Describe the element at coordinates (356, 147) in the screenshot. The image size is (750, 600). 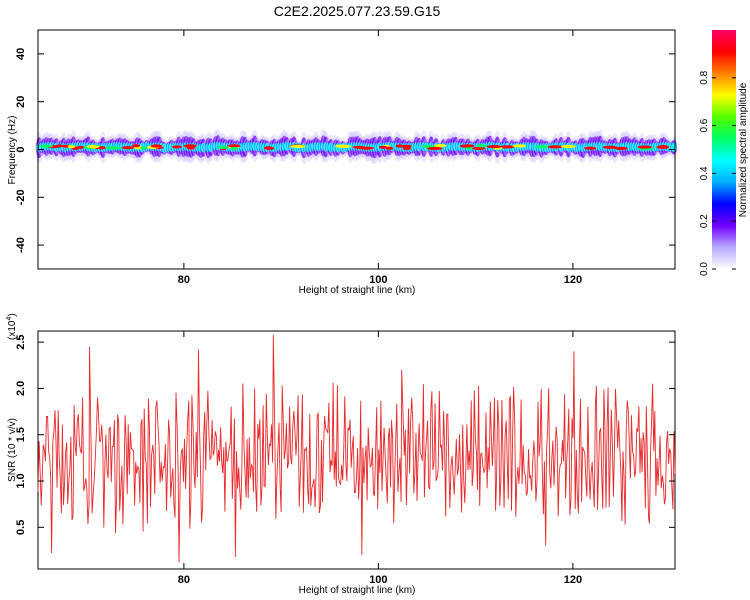
I see `spectral-band` at that location.